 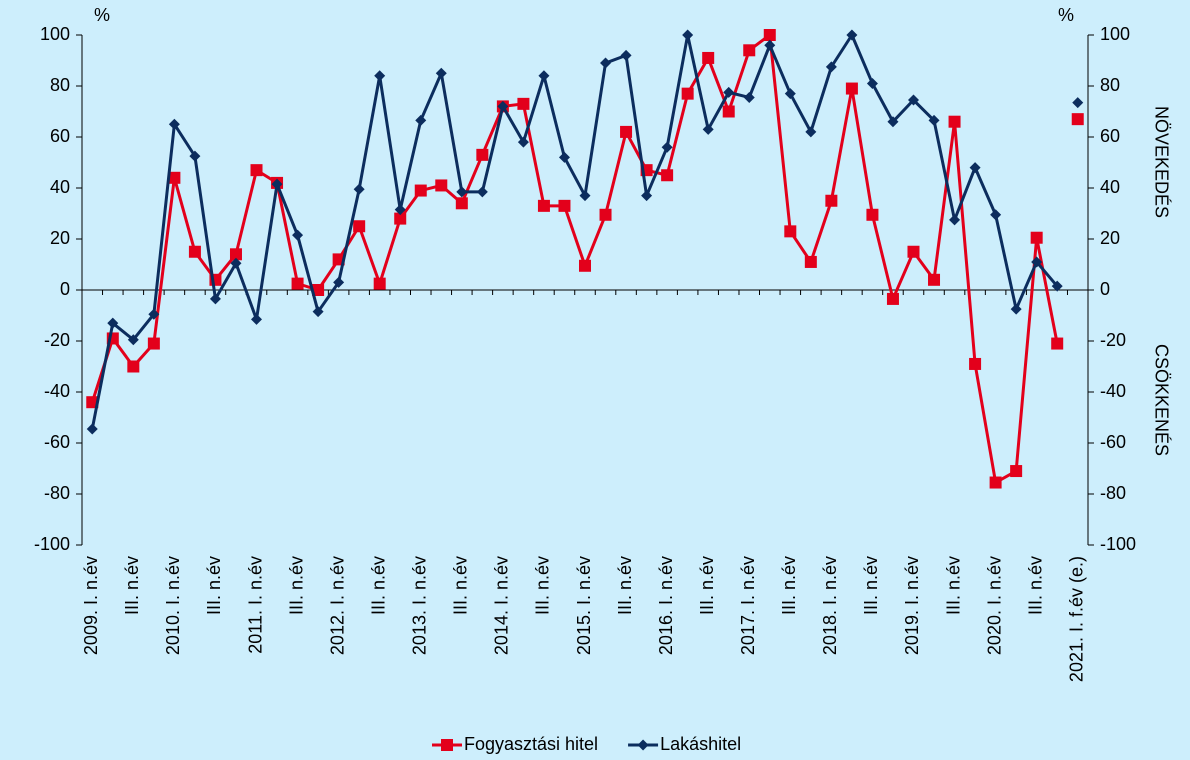 I want to click on y-tick-label: 40, so click(x=60, y=187).